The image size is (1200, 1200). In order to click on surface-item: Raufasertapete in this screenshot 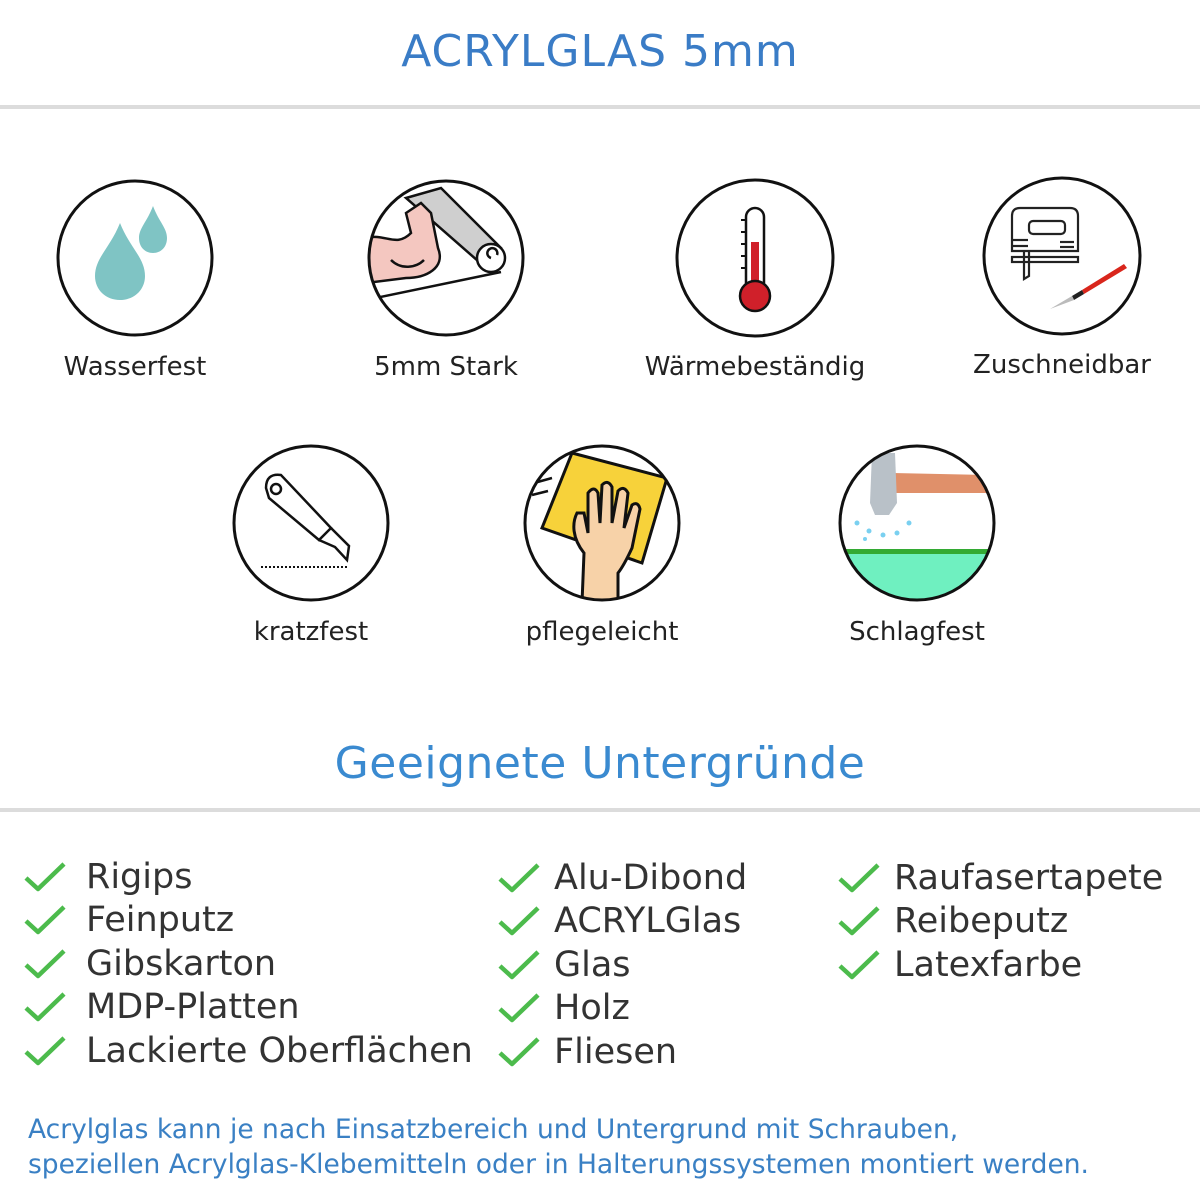, I will do `click(1000, 878)`.